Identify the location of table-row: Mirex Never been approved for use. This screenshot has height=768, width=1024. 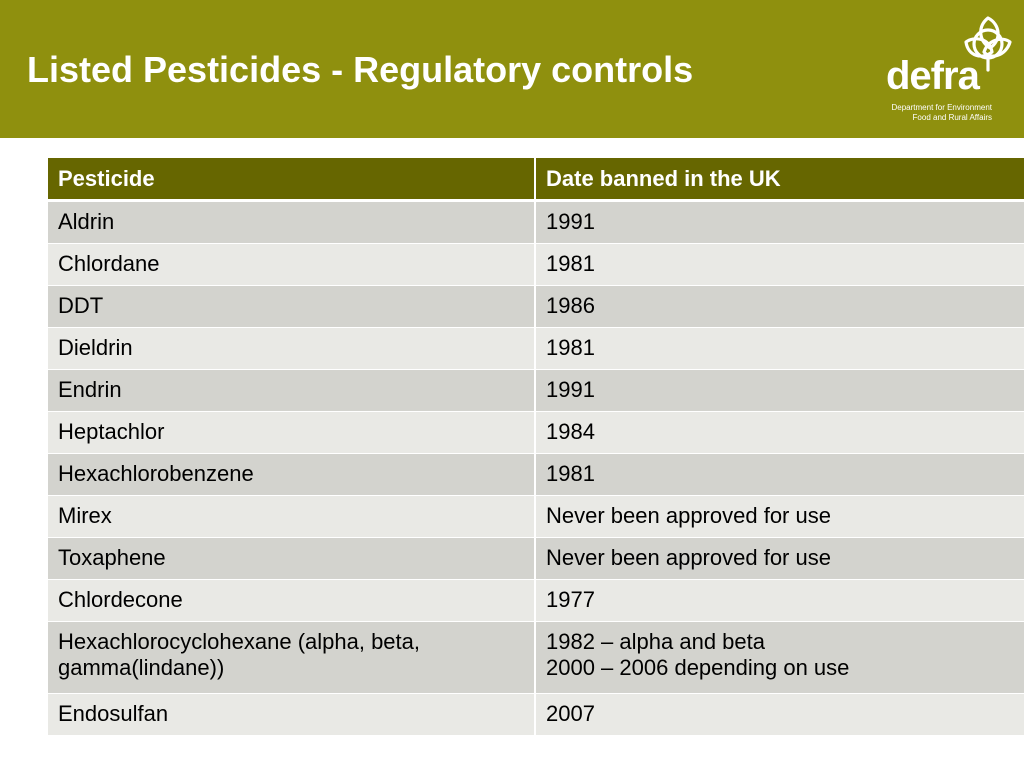
(536, 516).